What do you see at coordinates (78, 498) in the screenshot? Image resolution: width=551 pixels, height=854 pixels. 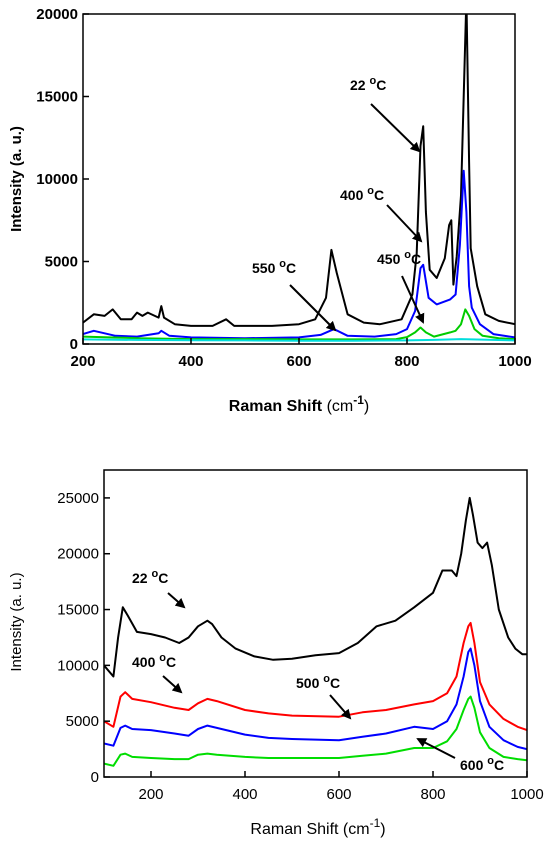 I see `y-tick-label: 25000` at bounding box center [78, 498].